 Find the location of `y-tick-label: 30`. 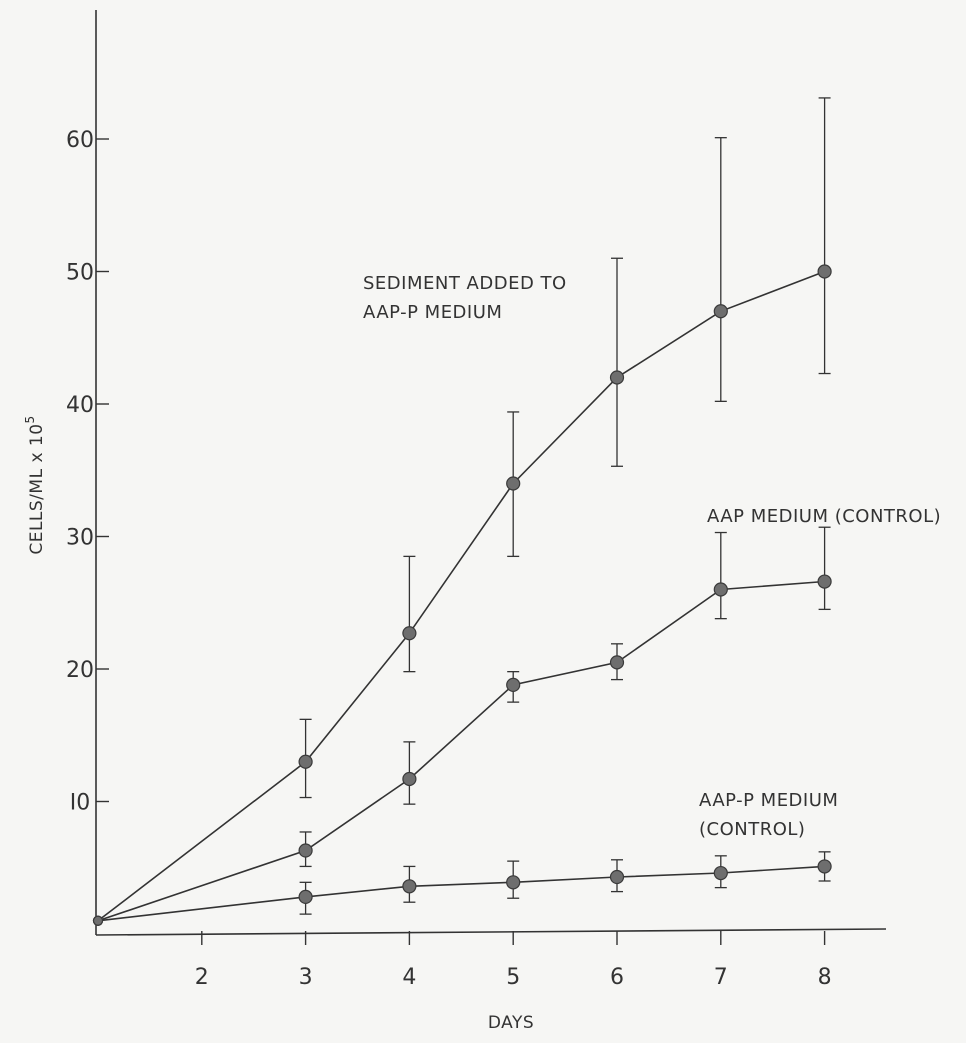

y-tick-label: 30 is located at coordinates (80, 538).